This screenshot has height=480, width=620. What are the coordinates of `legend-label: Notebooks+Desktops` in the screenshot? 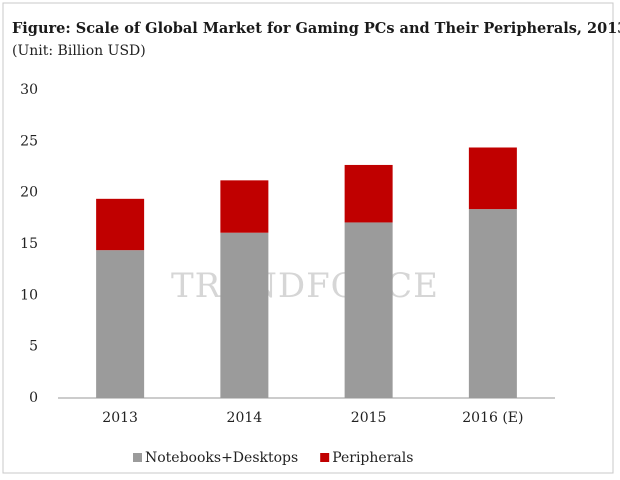 It's located at (221, 458).